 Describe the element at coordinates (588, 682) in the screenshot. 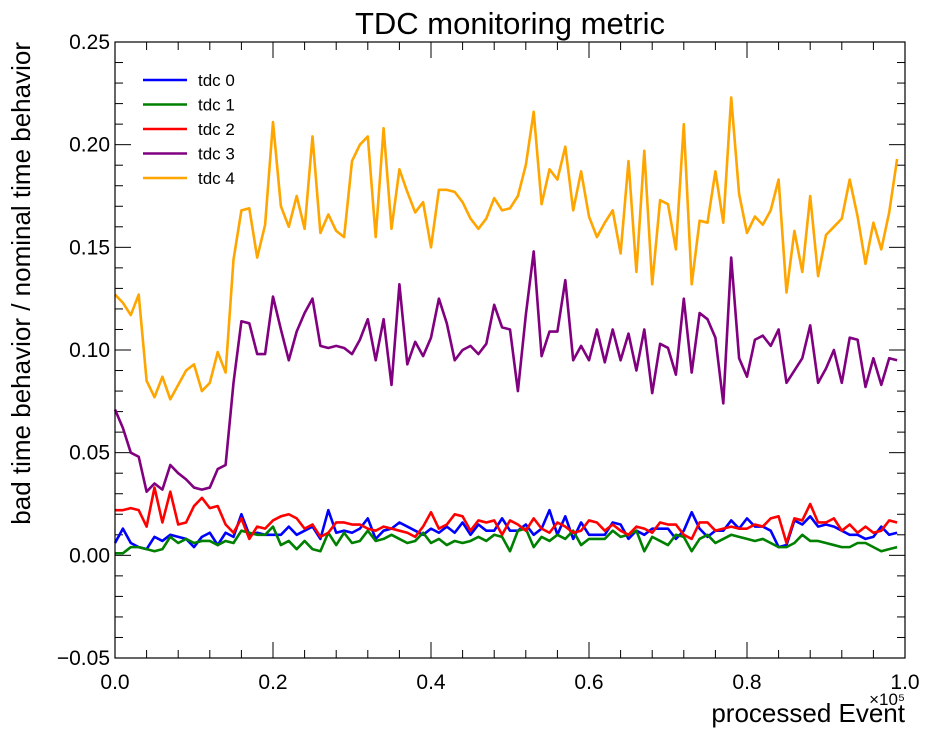

I see `x-tick-label: 0.6` at that location.